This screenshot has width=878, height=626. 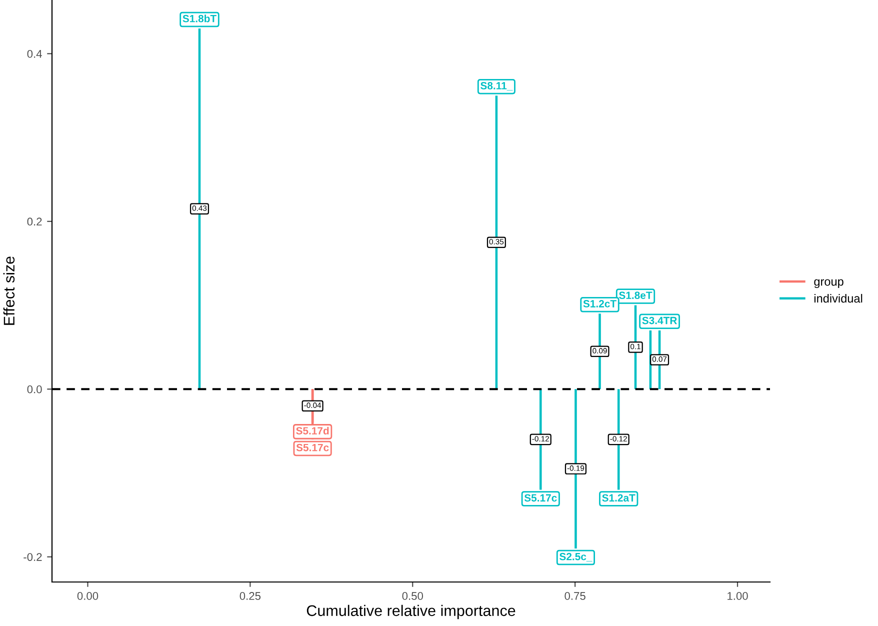 I want to click on x-tick-label: 0.75, so click(x=575, y=596).